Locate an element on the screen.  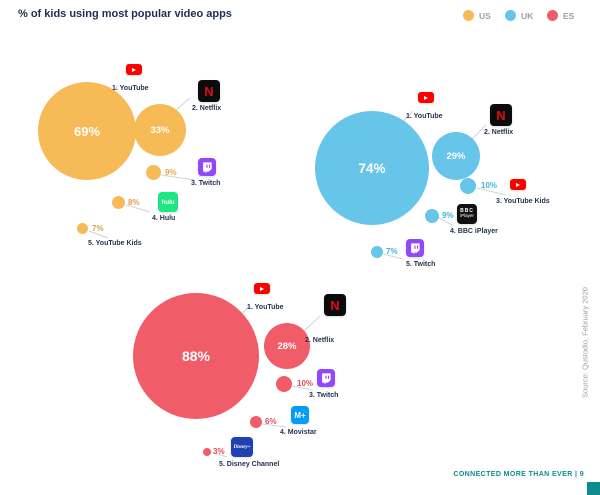
bubble-es-disney-channel is located at coordinates (207, 452).